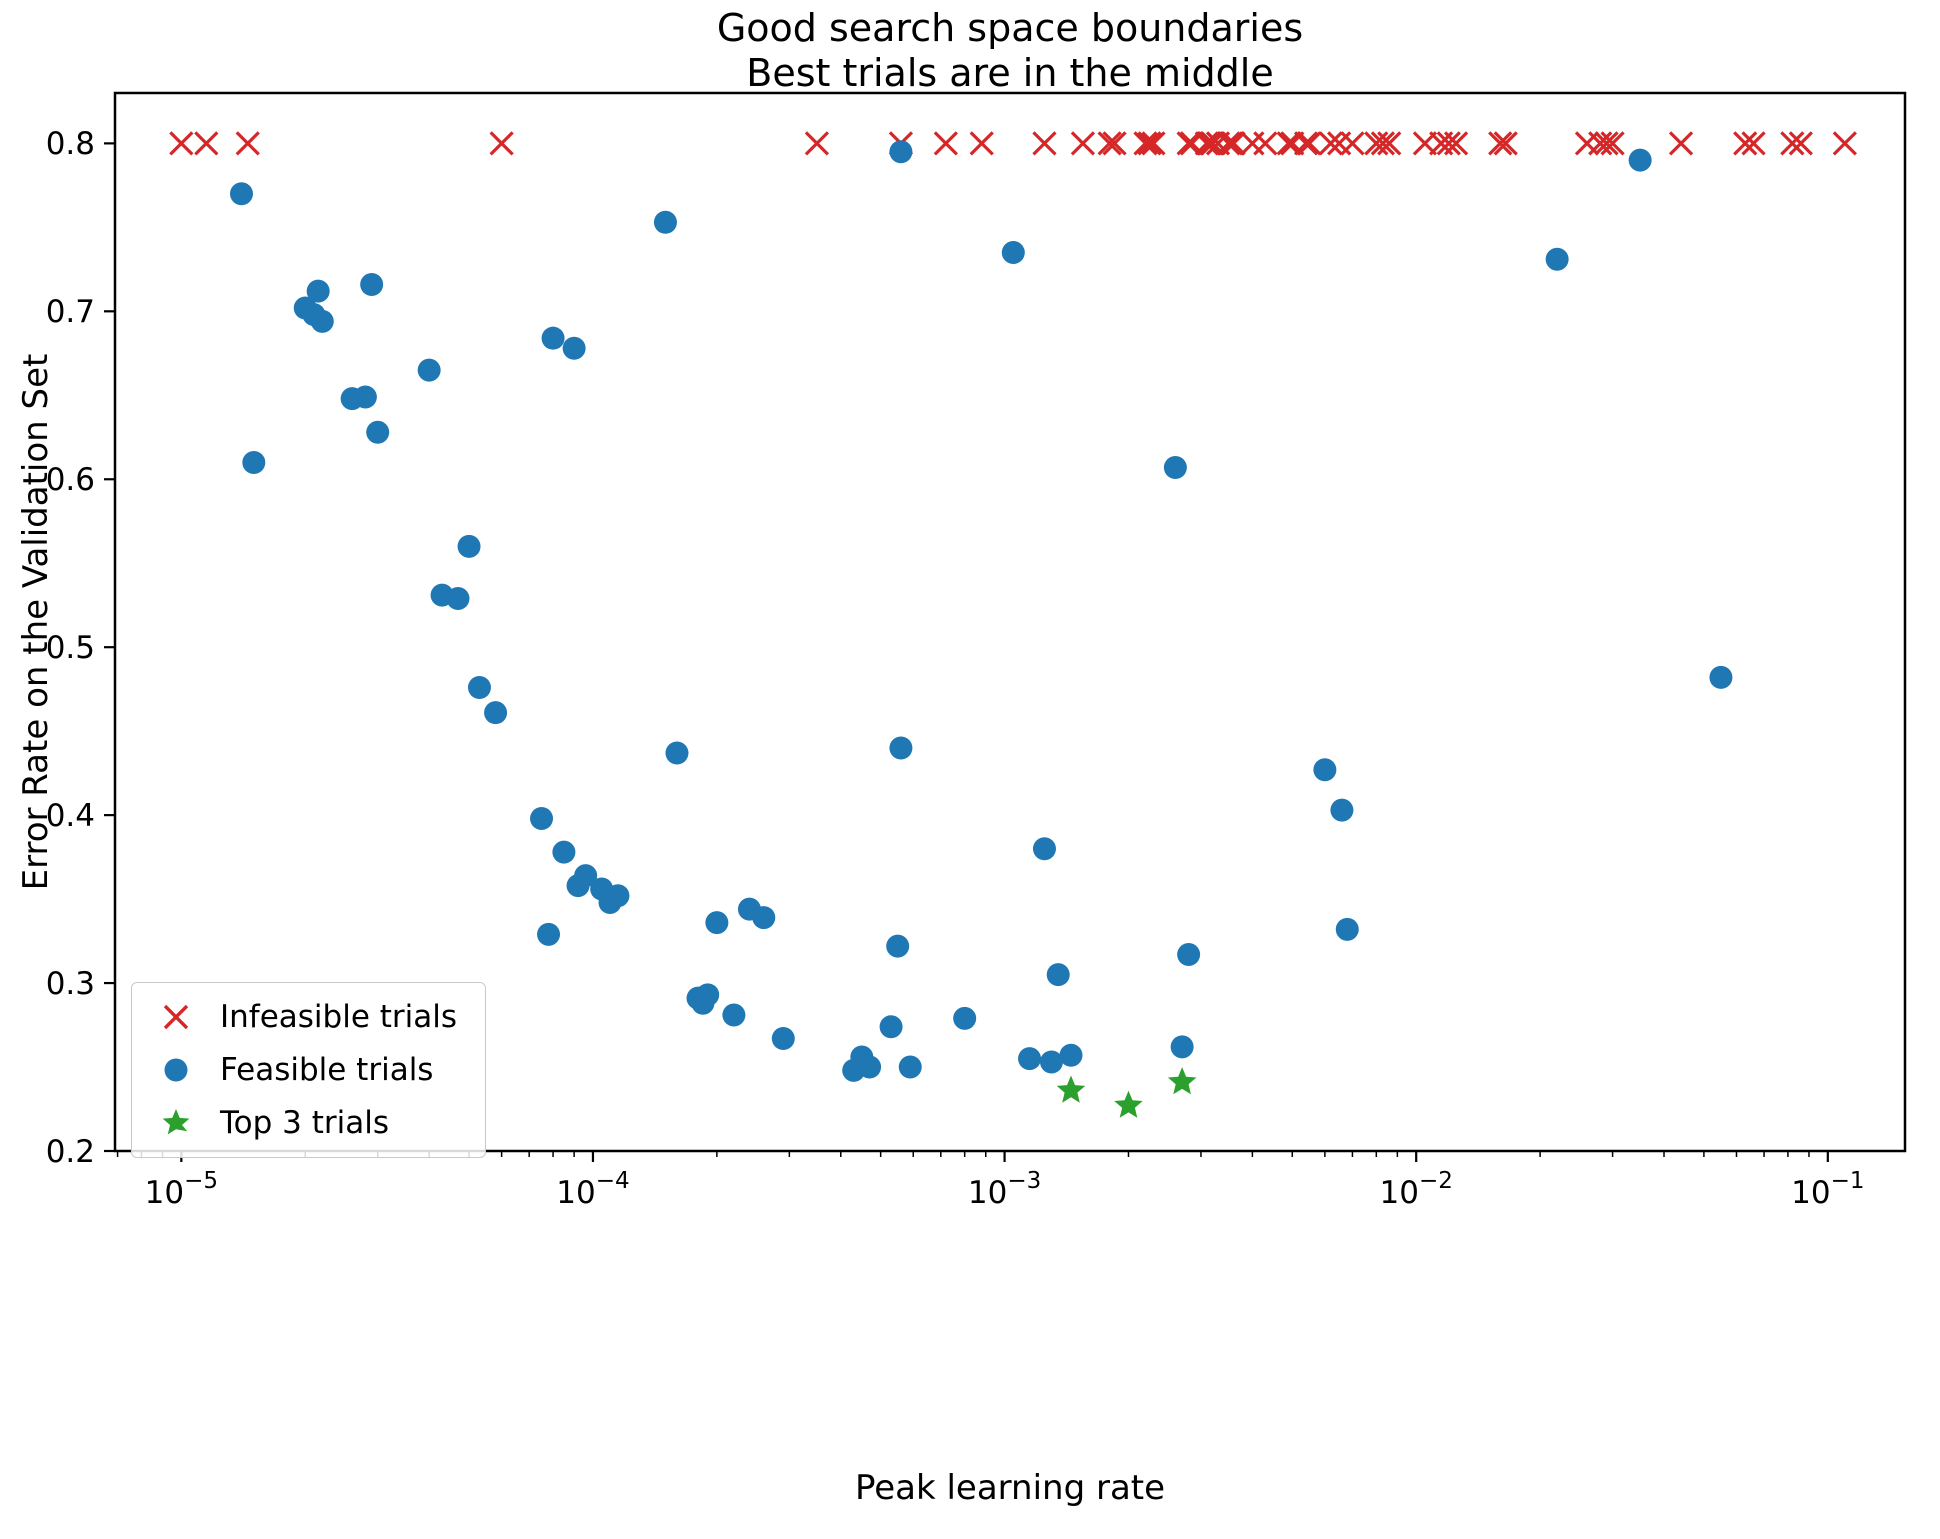 The width and height of the screenshot is (1940, 1539). What do you see at coordinates (176, 1123) in the screenshot?
I see `star-marker-icon` at bounding box center [176, 1123].